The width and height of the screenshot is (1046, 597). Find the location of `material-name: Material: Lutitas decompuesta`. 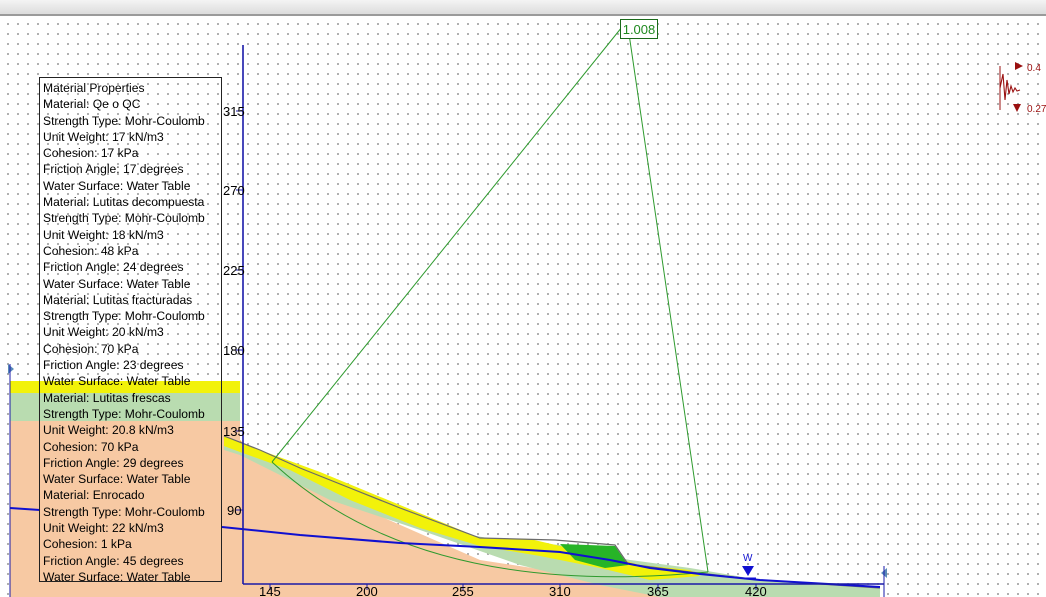

material-name: Material: Lutitas decompuesta is located at coordinates (124, 202).